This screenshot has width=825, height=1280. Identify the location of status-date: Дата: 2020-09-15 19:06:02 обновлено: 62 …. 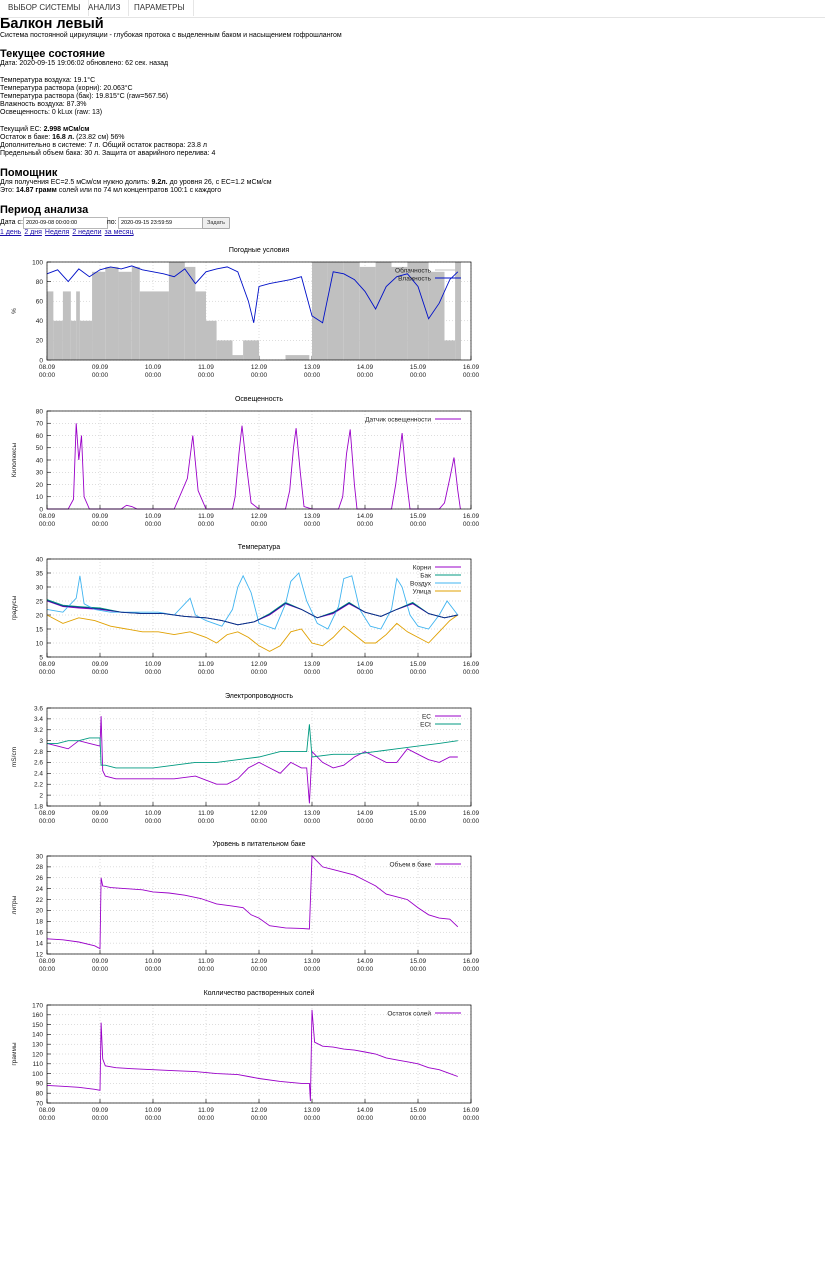
(84, 63).